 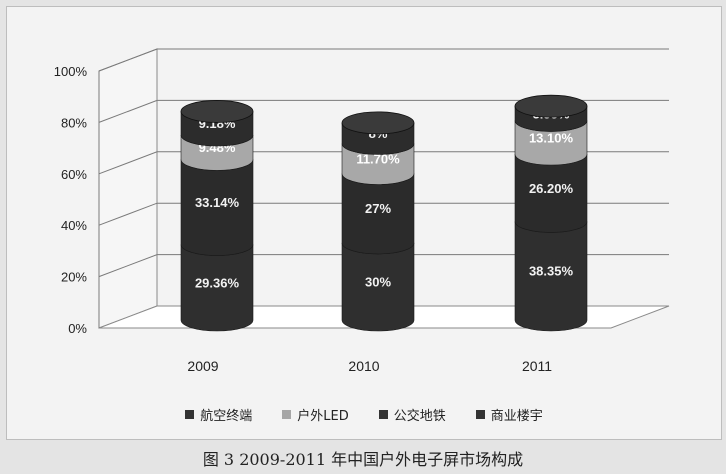 What do you see at coordinates (323, 416) in the screenshot?
I see `legend-label-2: 户外LED` at bounding box center [323, 416].